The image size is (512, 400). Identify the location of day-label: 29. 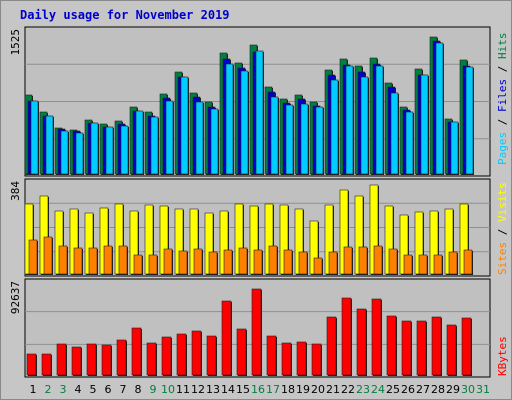
(453, 389).